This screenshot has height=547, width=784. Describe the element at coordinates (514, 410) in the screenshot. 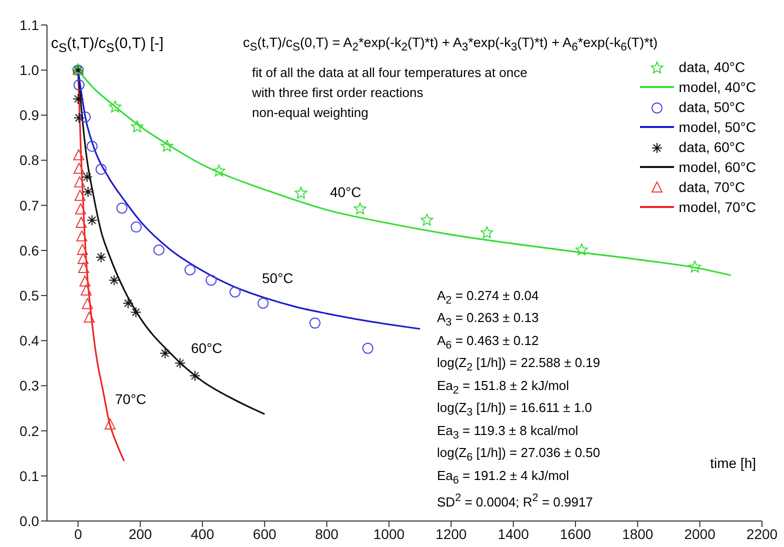

I see `annotation: log(Z$_{3}$ [1/h]) = 16.611 ± 1.0` at that location.